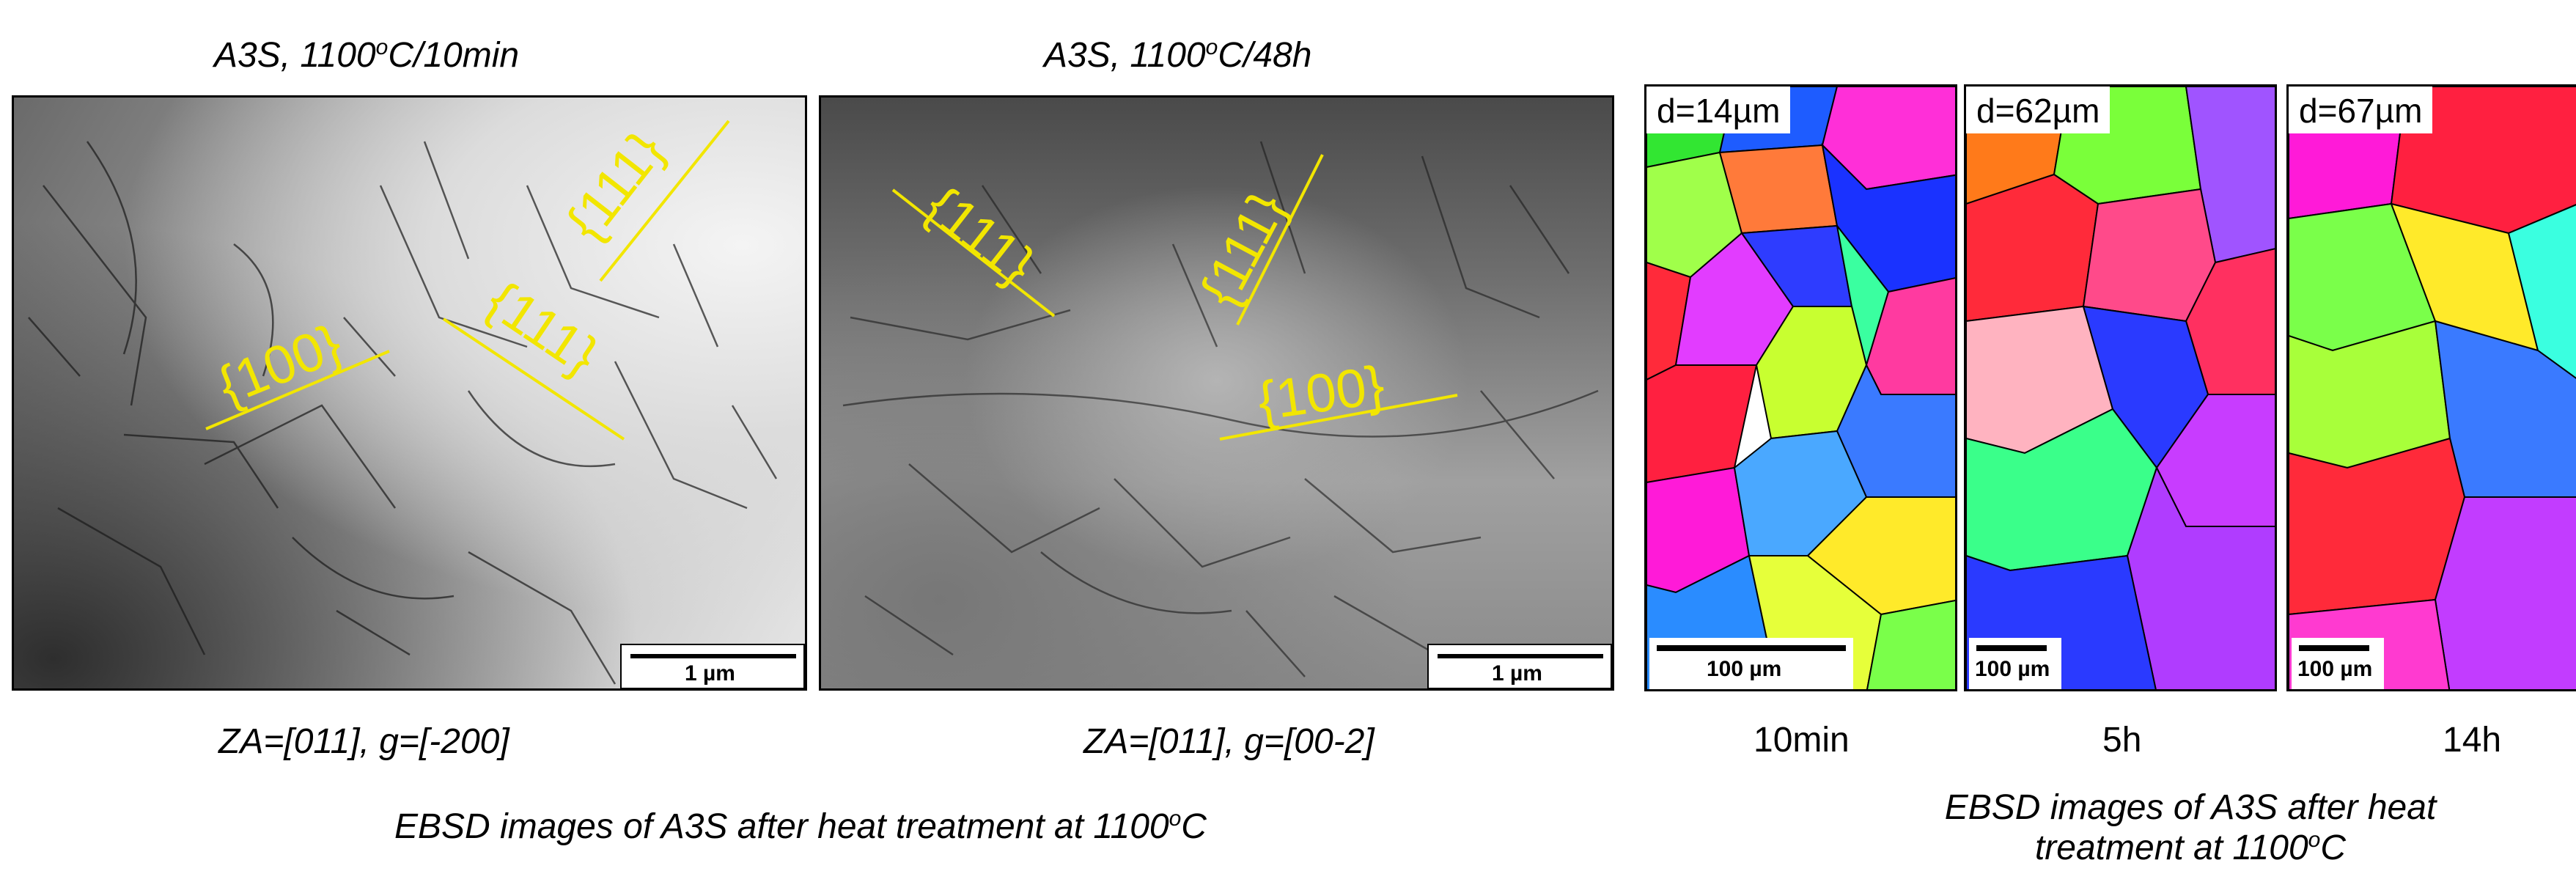 Image resolution: width=2576 pixels, height=871 pixels. I want to click on ebsd-map-5h: d=62µm 100 µm, so click(2120, 387).